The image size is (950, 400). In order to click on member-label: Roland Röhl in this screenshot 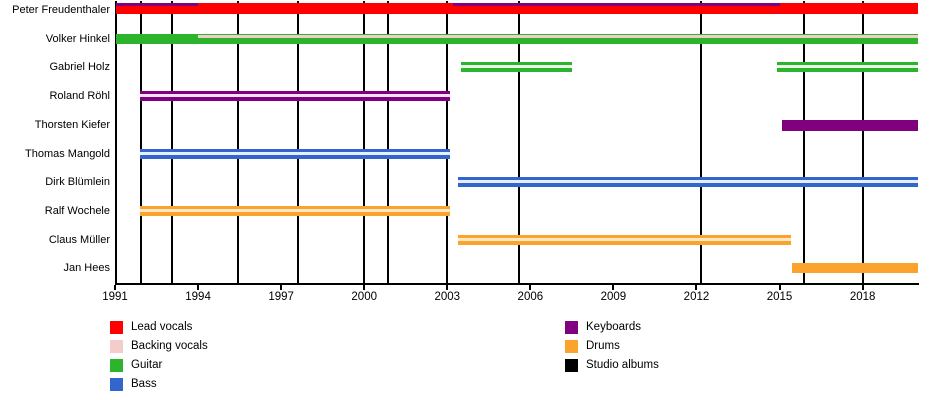, I will do `click(79, 96)`.